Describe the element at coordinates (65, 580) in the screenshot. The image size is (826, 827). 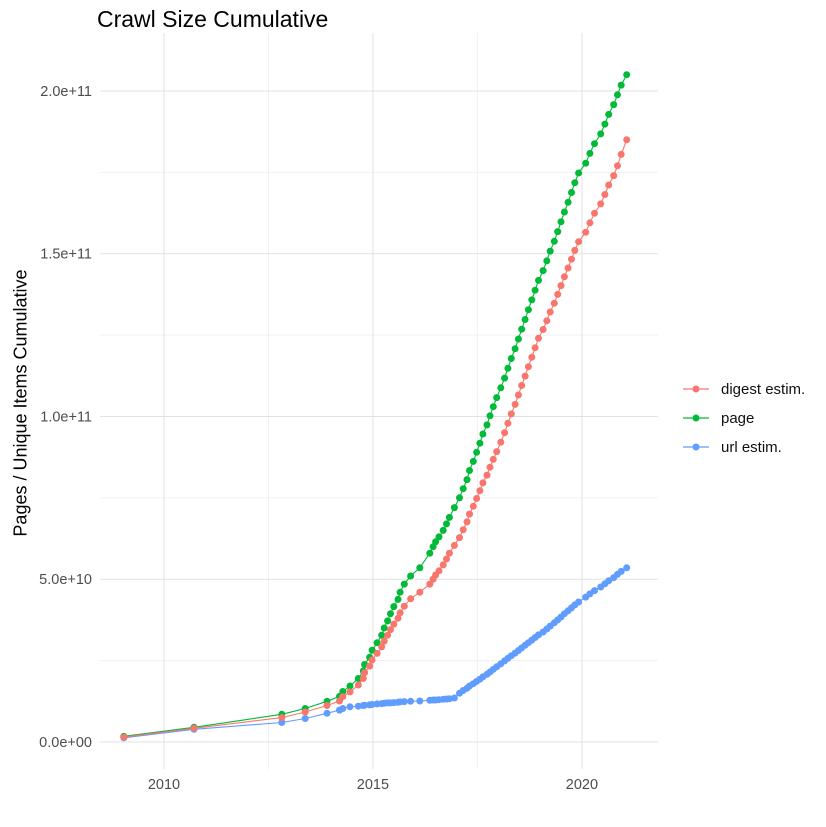
I see `y-tick-label: 5.0e+10` at that location.